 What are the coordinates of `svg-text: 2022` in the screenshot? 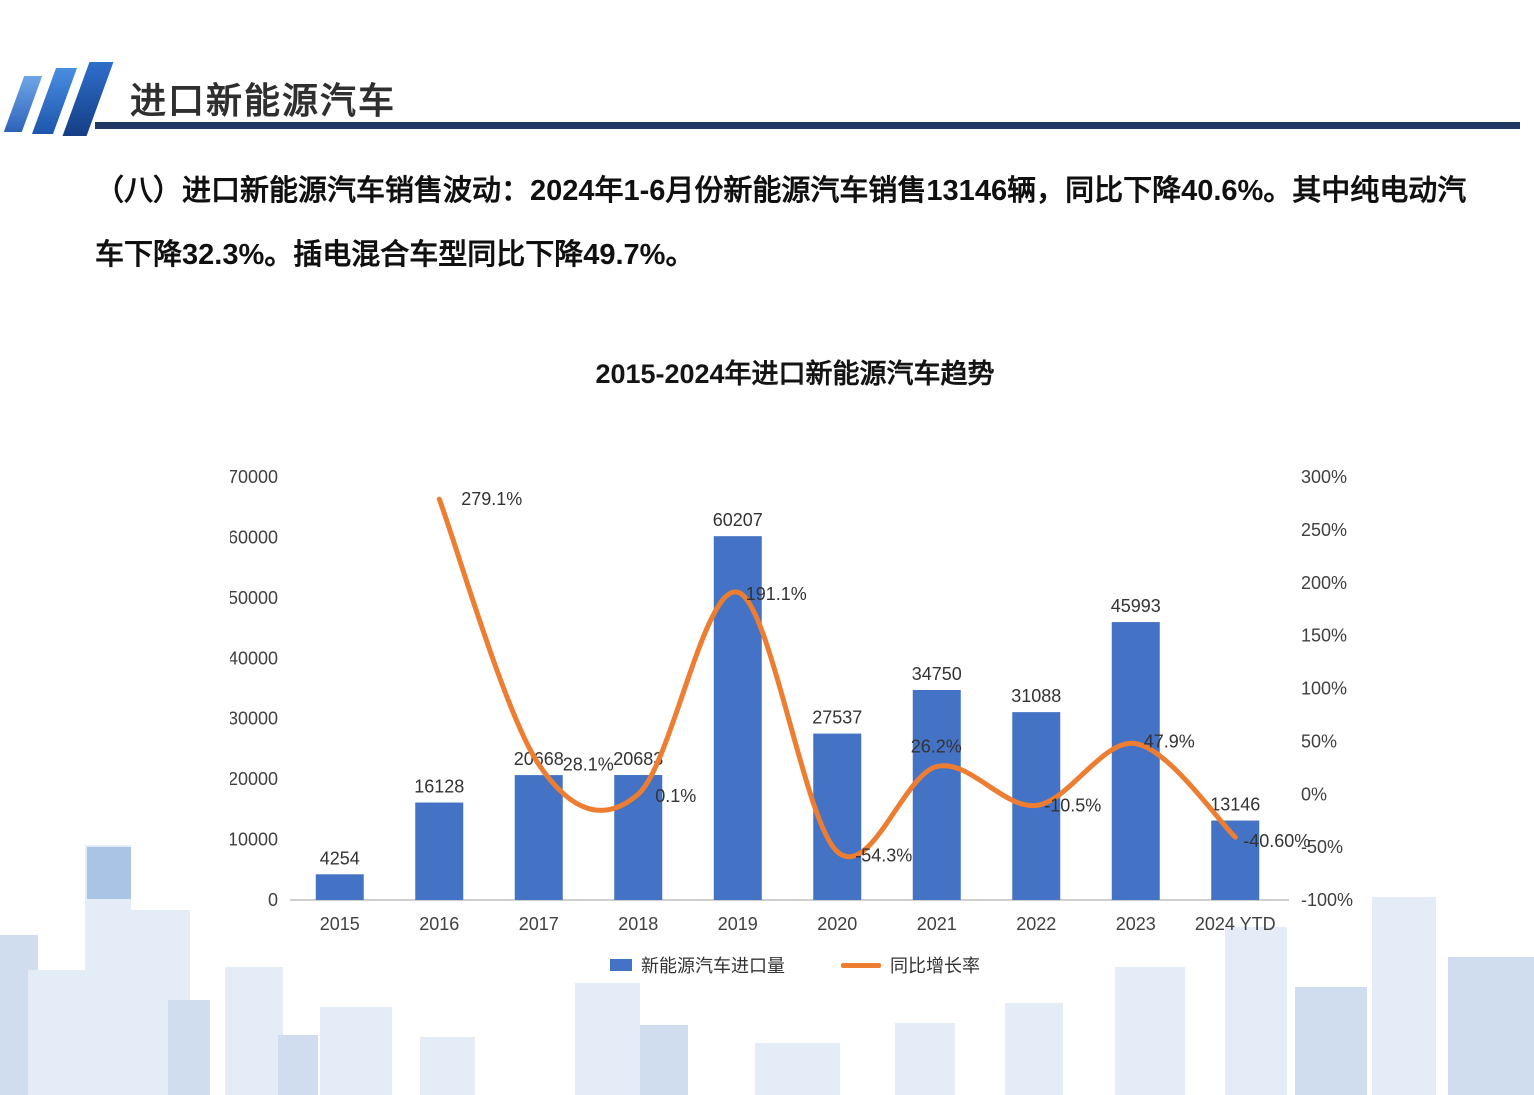 It's located at (1036, 924).